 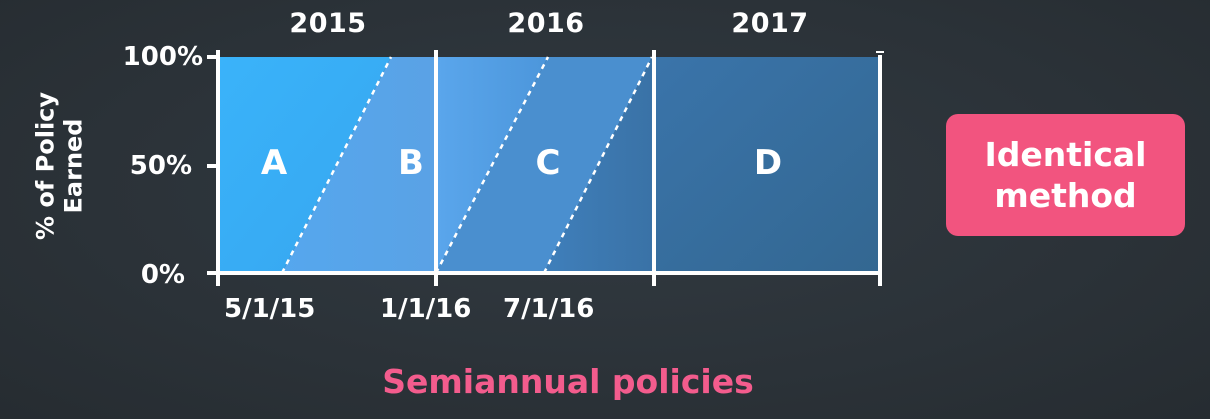 What do you see at coordinates (546, 23) in the screenshot?
I see `year-2016: 2016` at bounding box center [546, 23].